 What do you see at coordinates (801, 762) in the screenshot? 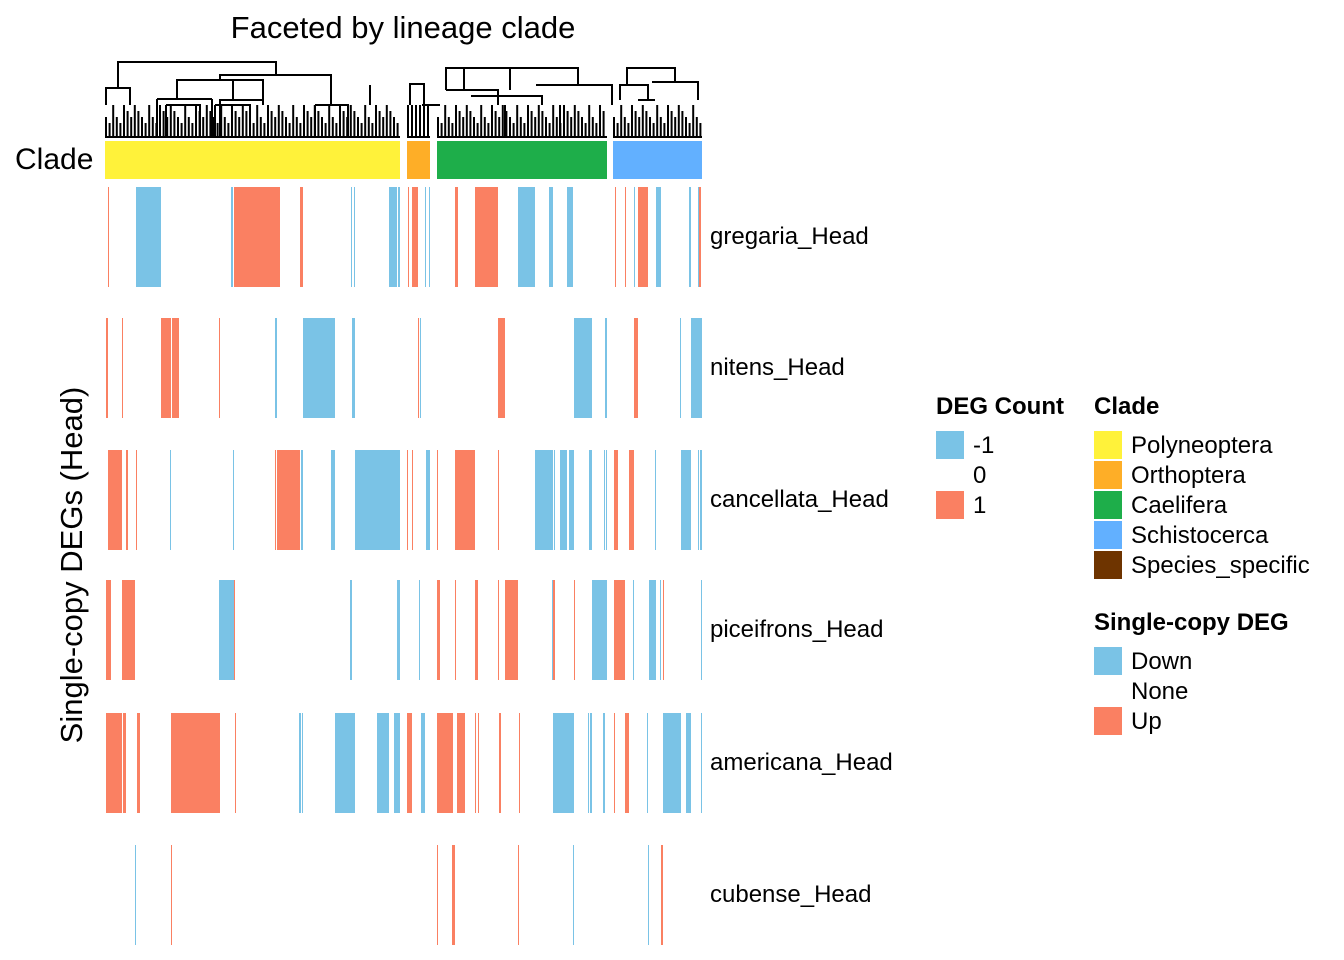
I see `row-label: americana_Head` at bounding box center [801, 762].